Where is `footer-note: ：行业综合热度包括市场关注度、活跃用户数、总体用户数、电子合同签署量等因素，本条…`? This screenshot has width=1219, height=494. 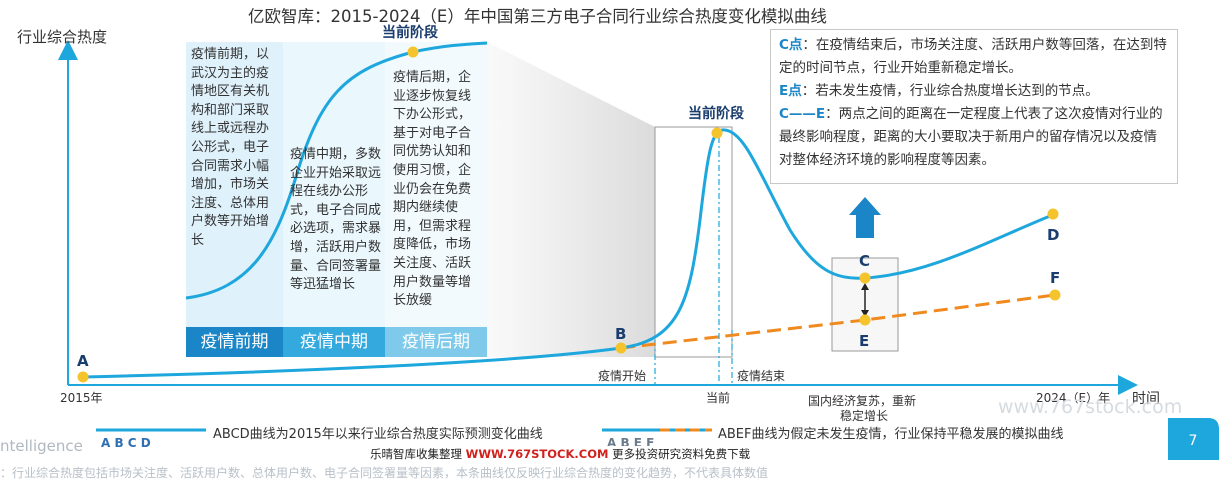
footer-note: ：行业综合热度包括市场关注度、活跃用户数、总体用户数、电子合同签署量等因素，本条… is located at coordinates (384, 473).